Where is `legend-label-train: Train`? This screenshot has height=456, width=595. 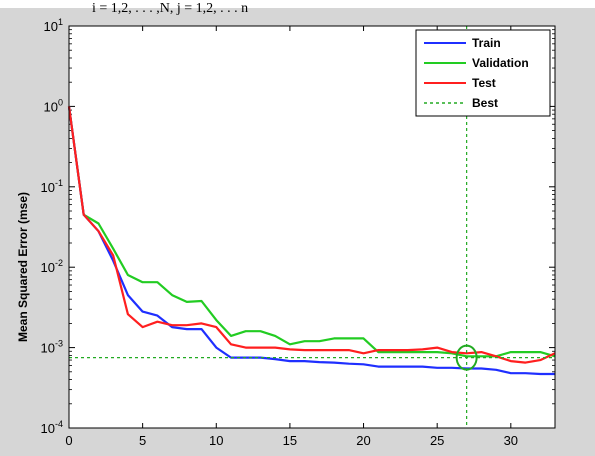
legend-label-train: Train is located at coordinates (486, 43).